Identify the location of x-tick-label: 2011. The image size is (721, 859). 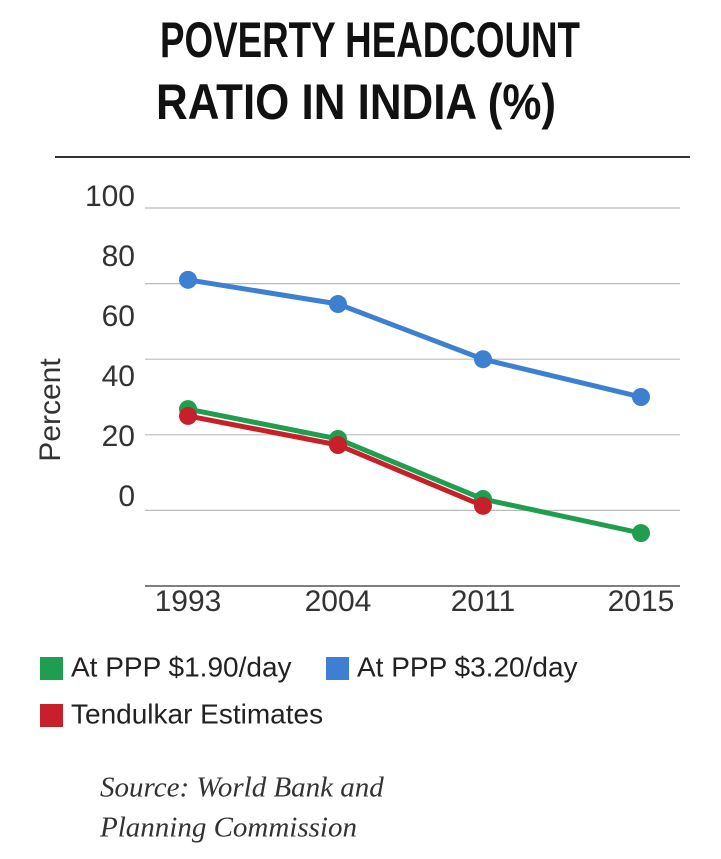
(483, 601).